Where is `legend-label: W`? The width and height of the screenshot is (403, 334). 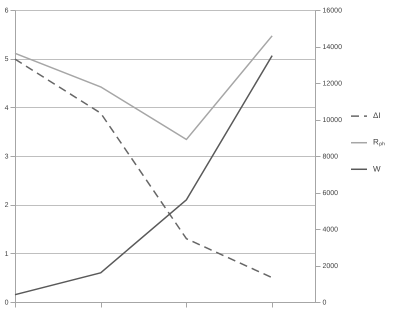
legend-label: W is located at coordinates (377, 169).